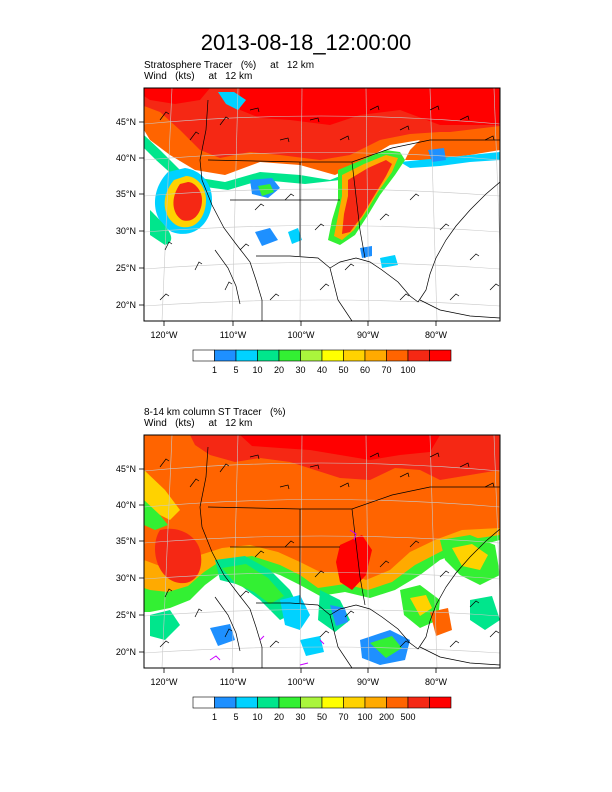 This screenshot has width=612, height=792. I want to click on panel2-colorbar-label: 500, so click(407, 717).